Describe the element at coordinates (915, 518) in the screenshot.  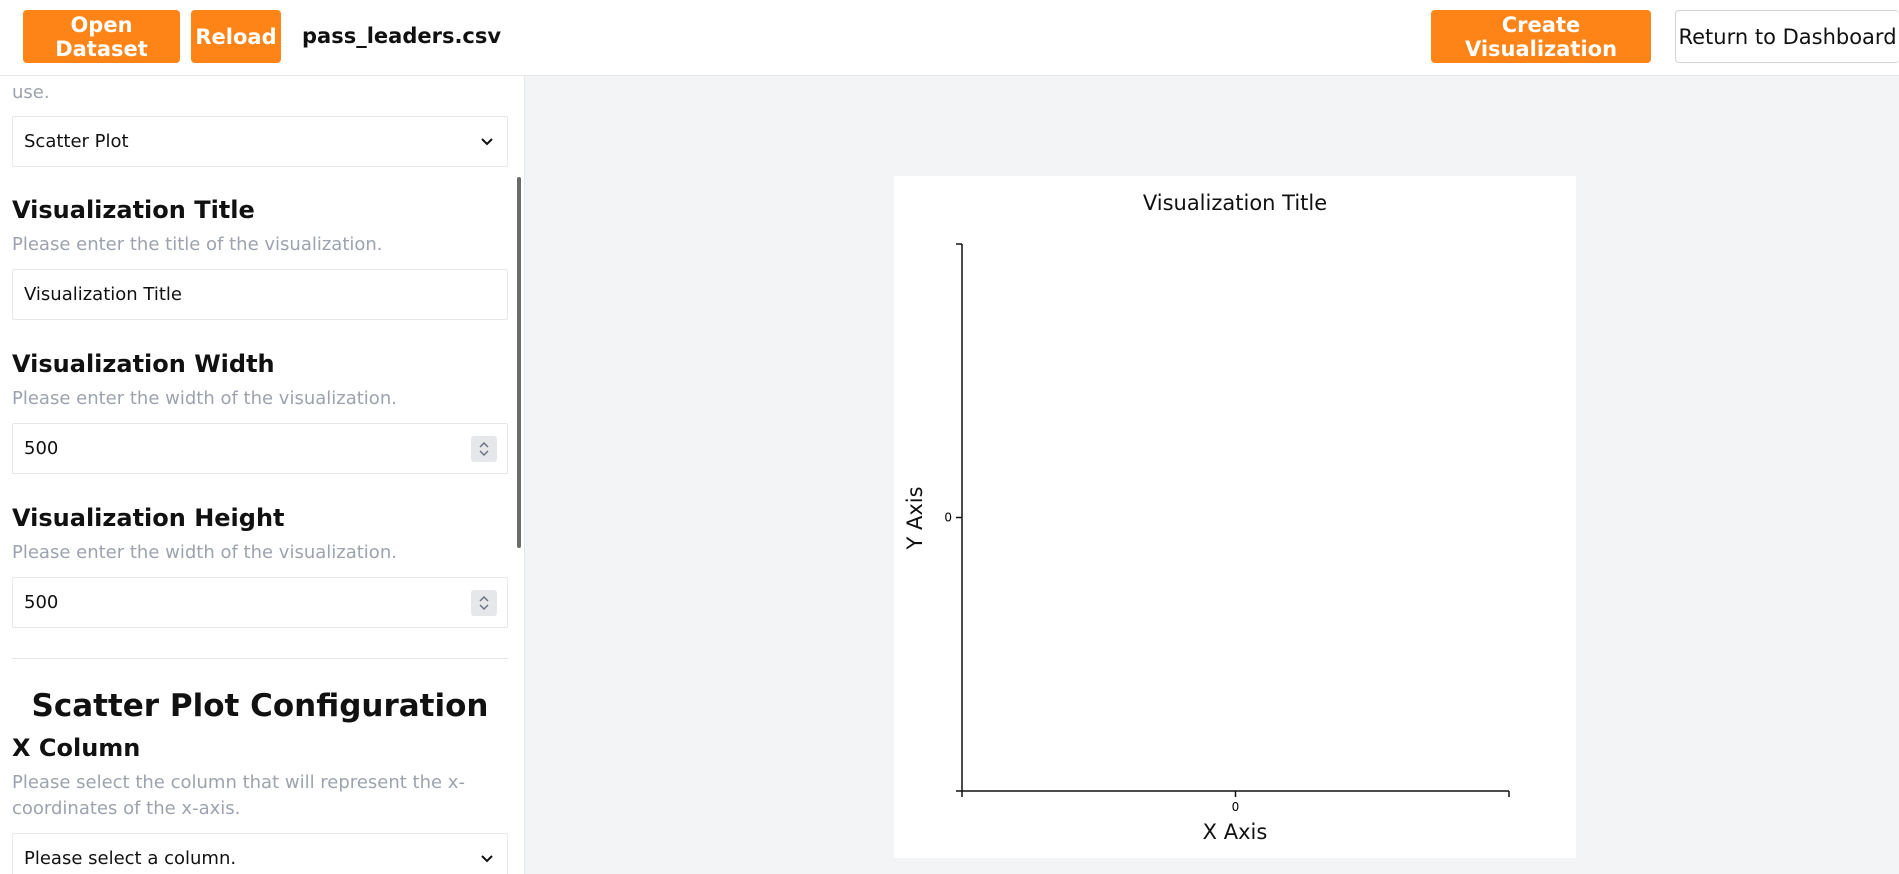
I see `y-axis-label: Y Axis` at that location.